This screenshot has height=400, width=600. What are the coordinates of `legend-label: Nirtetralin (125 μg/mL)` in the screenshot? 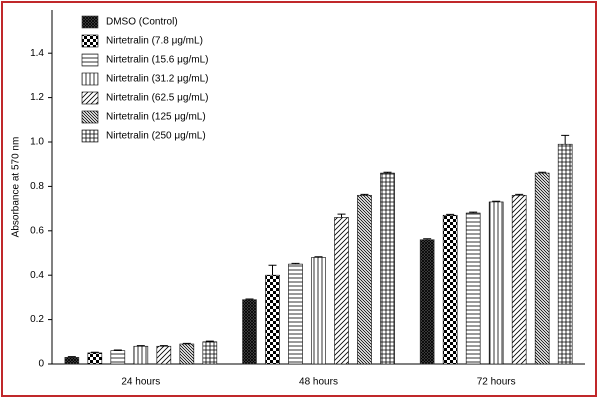 It's located at (156, 117).